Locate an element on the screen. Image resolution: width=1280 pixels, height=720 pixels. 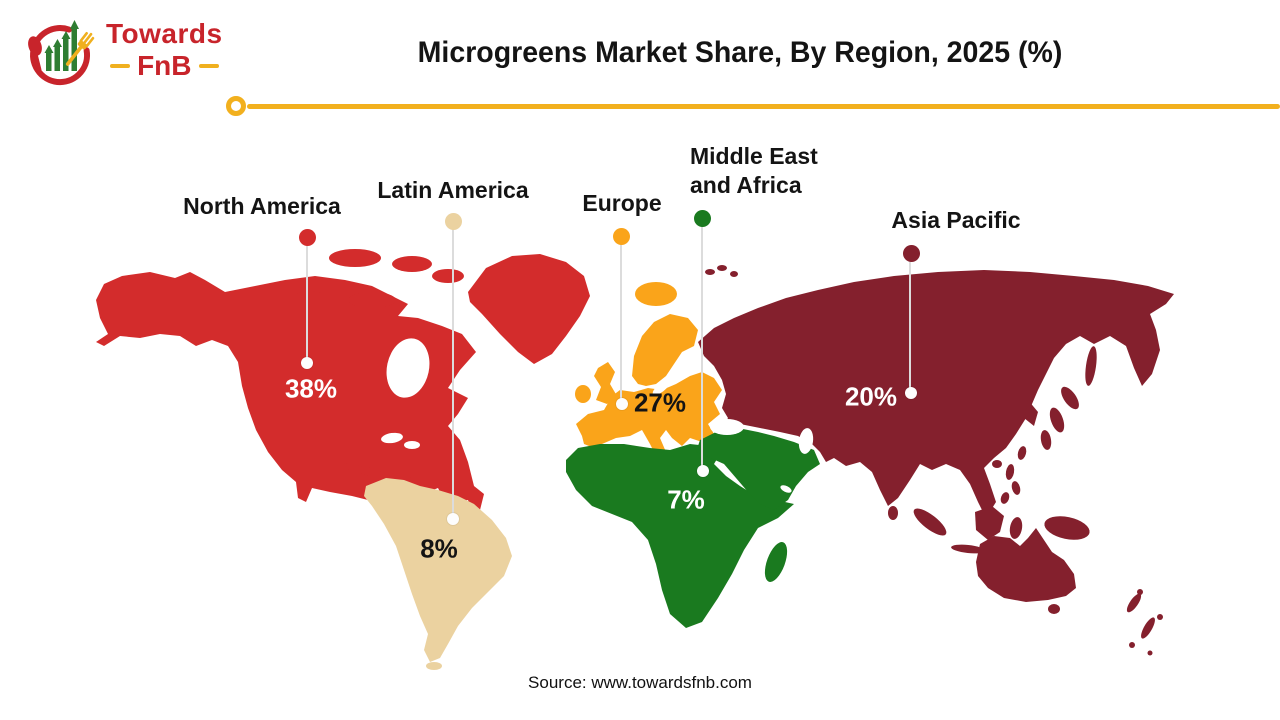
map-pacific-islands is located at coordinates (1140, 592).